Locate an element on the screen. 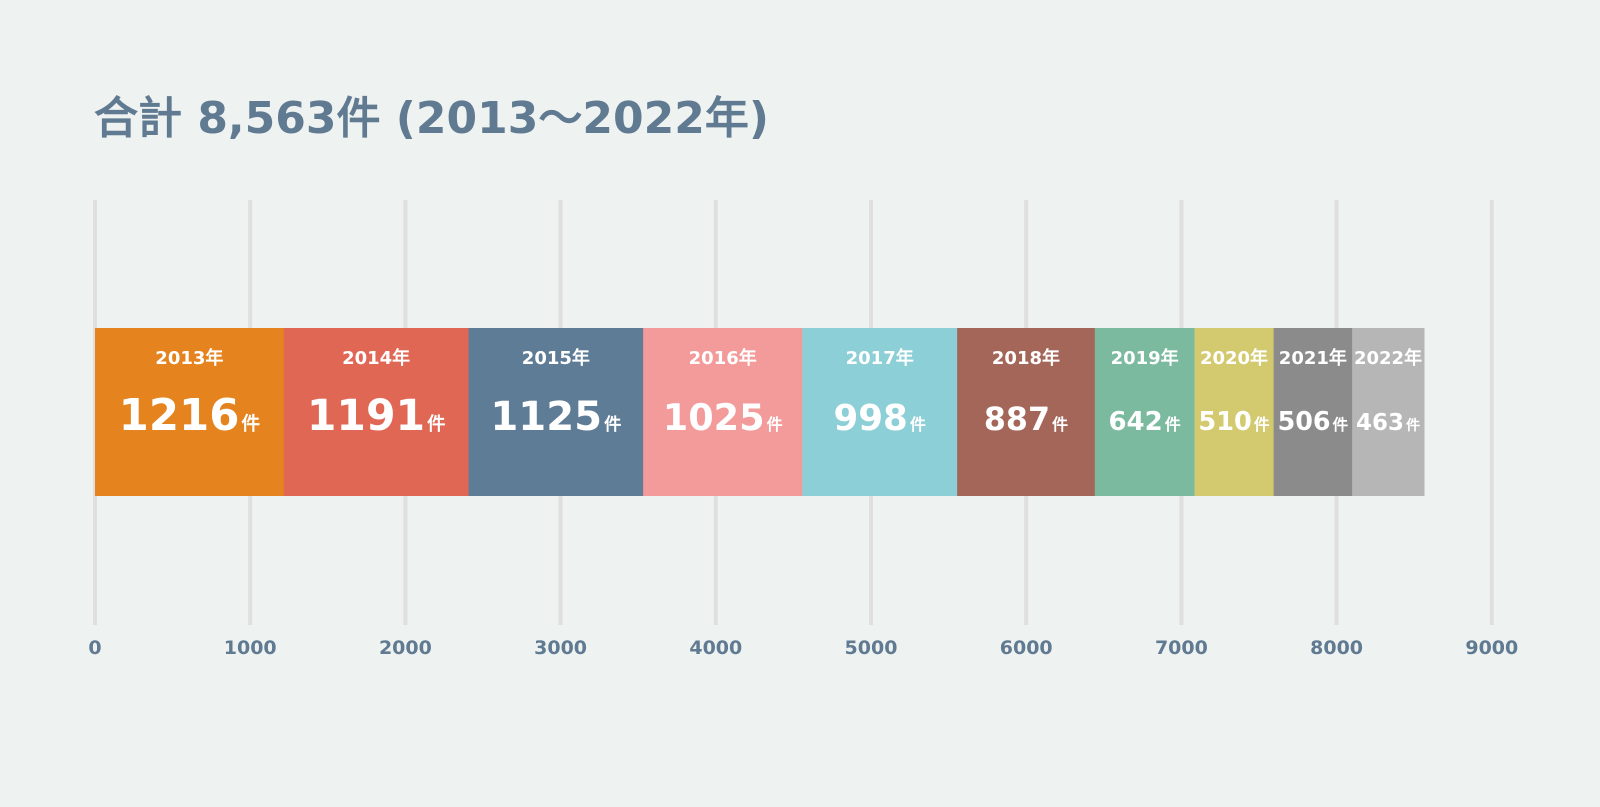 This screenshot has width=1600, height=807. x-tick-label: 8000 is located at coordinates (1336, 648).